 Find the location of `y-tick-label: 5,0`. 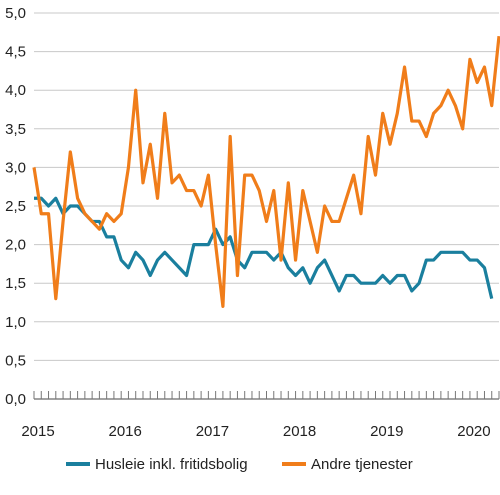

y-tick-label: 5,0 is located at coordinates (15, 13).